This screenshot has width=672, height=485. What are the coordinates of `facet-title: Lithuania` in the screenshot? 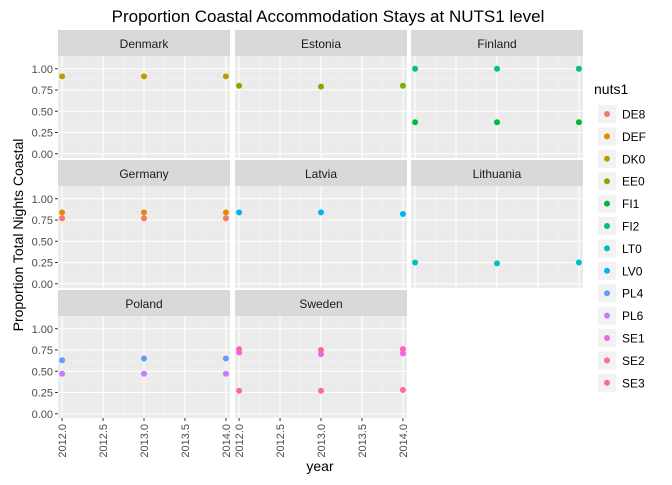 It's located at (497, 174).